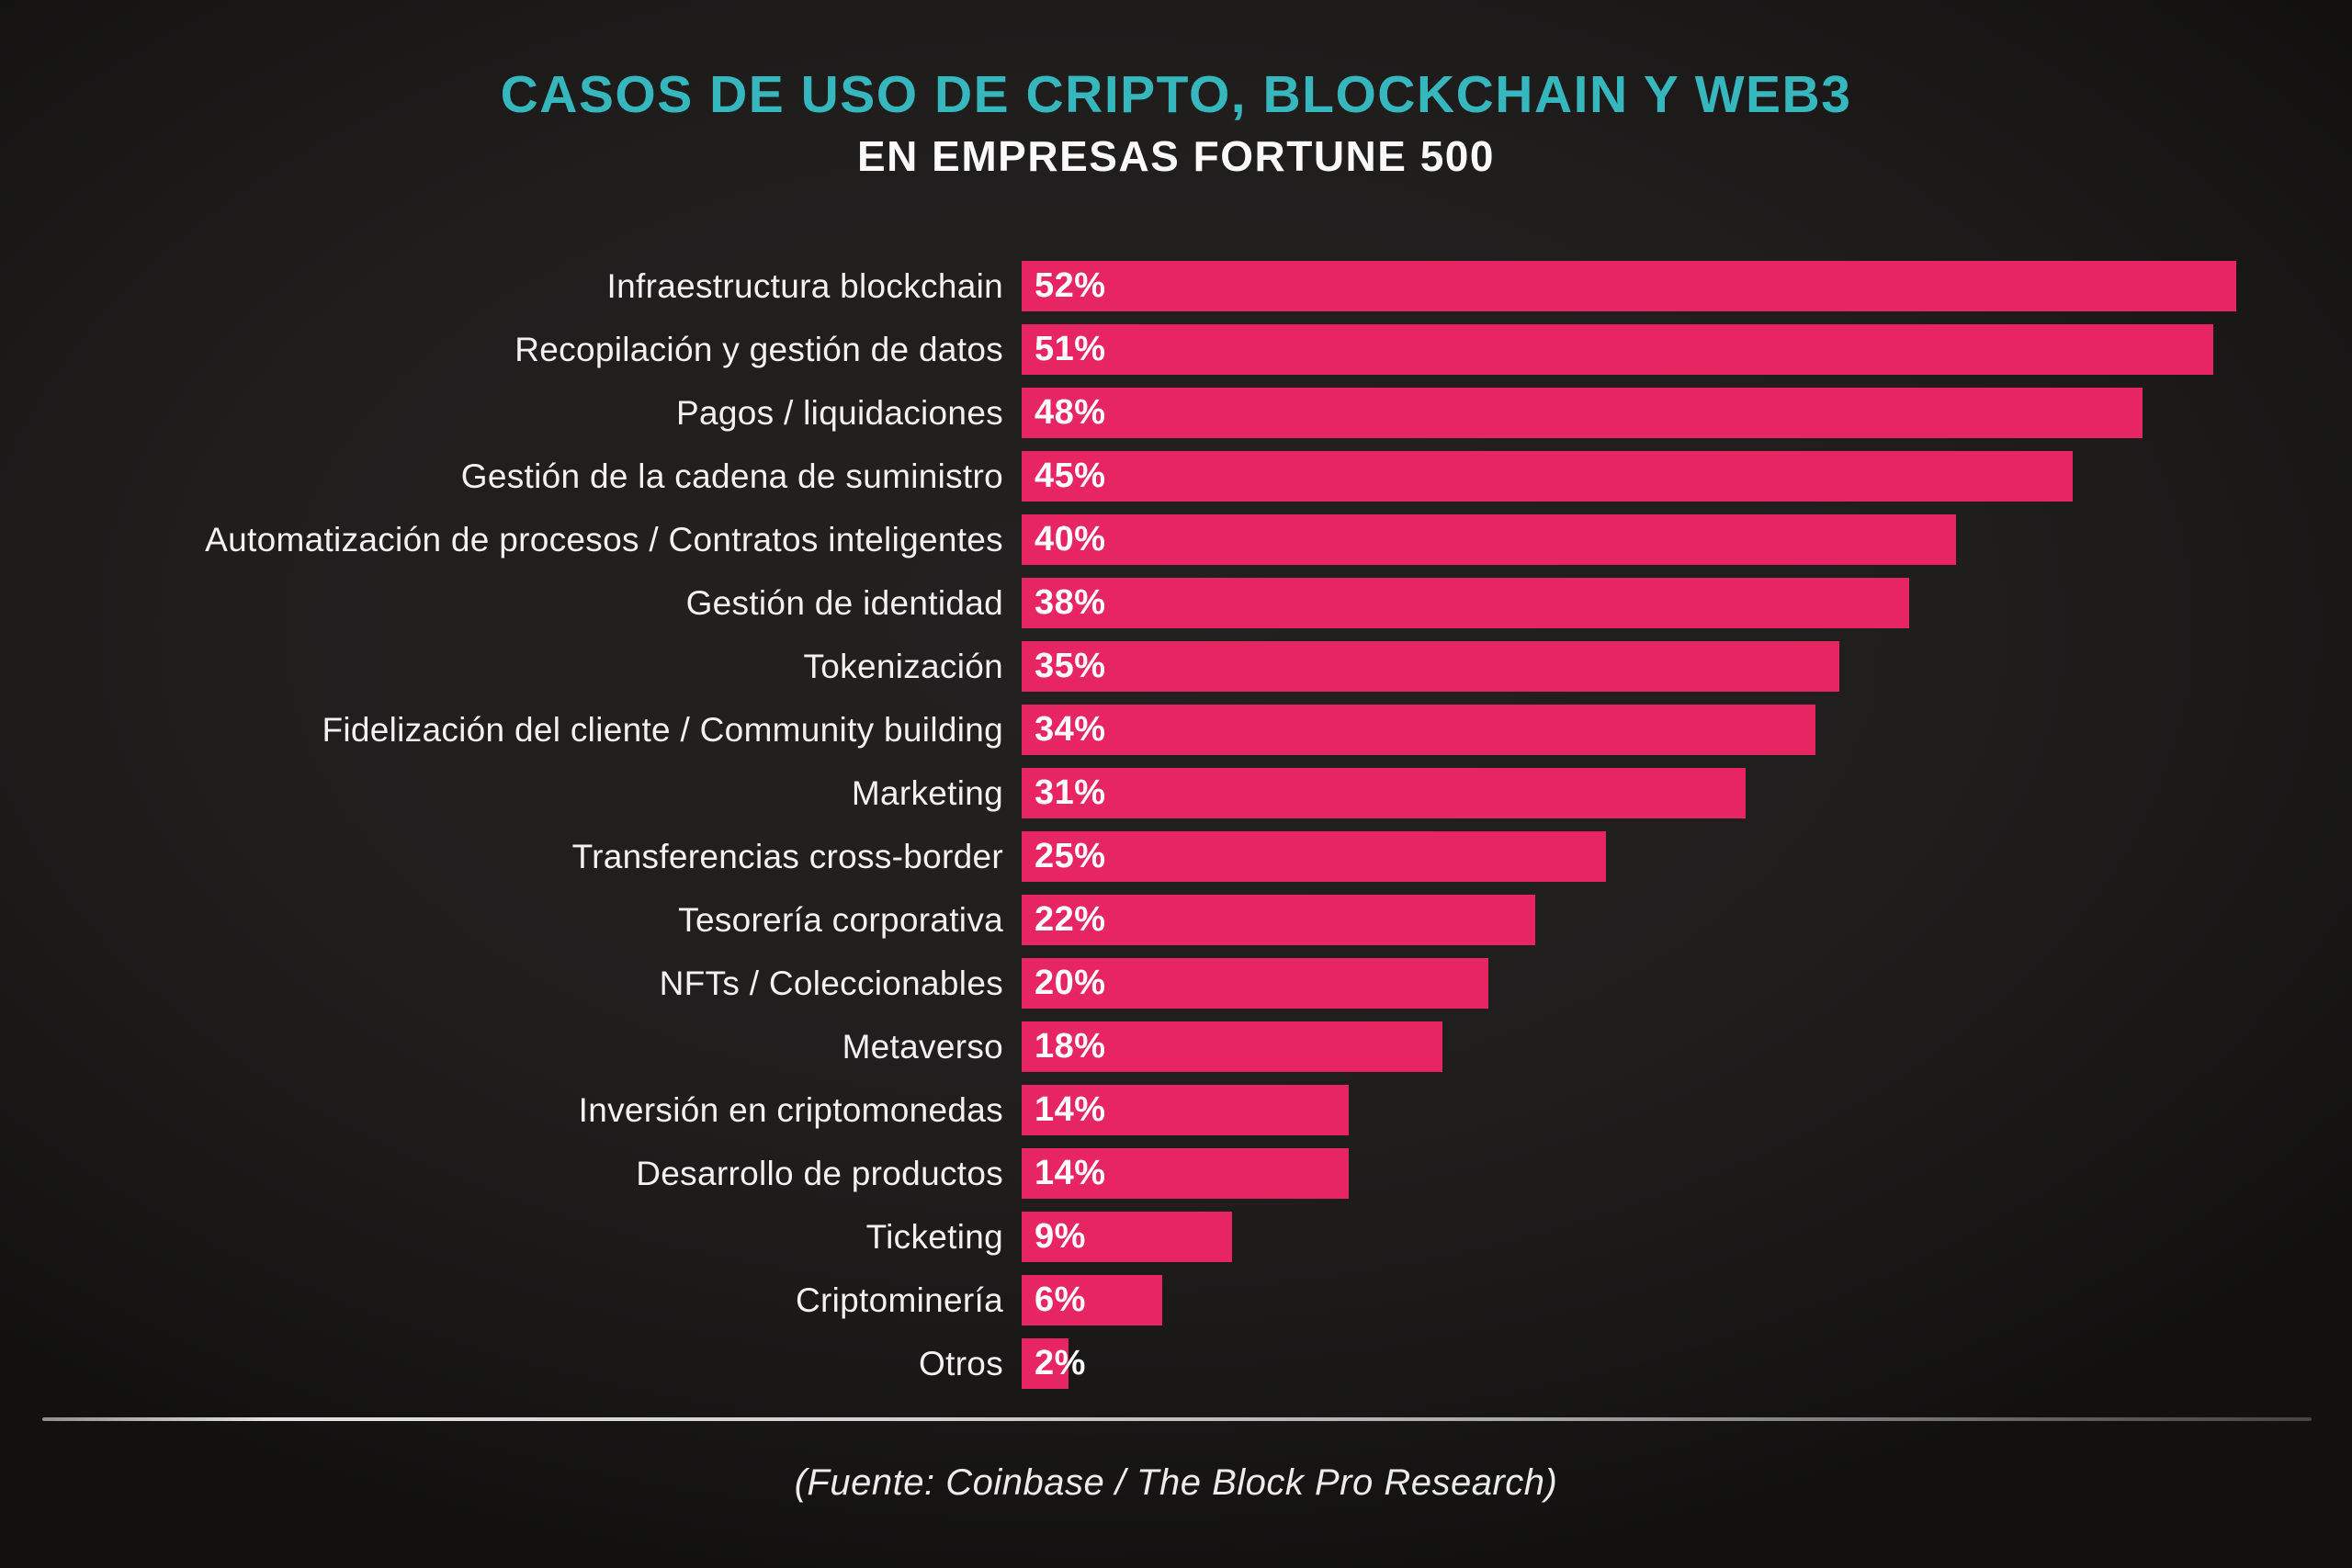 The image size is (2352, 1568). I want to click on value-label: 18%, so click(1071, 1047).